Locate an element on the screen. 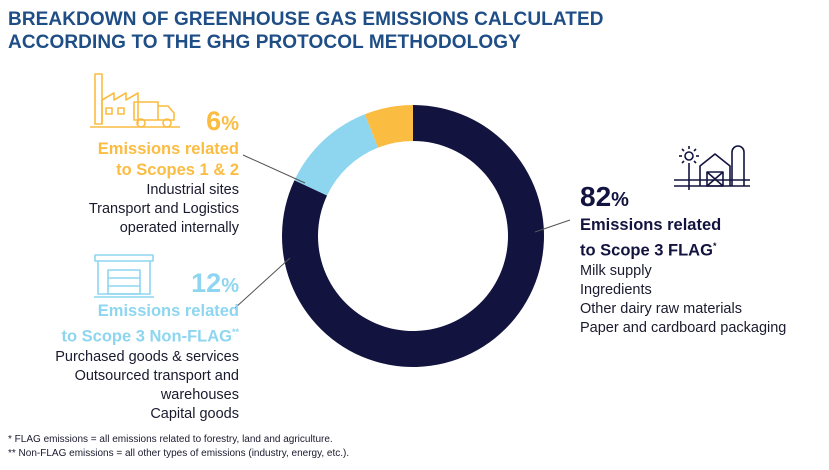 The image size is (829, 470). farm-icon is located at coordinates (712, 167).